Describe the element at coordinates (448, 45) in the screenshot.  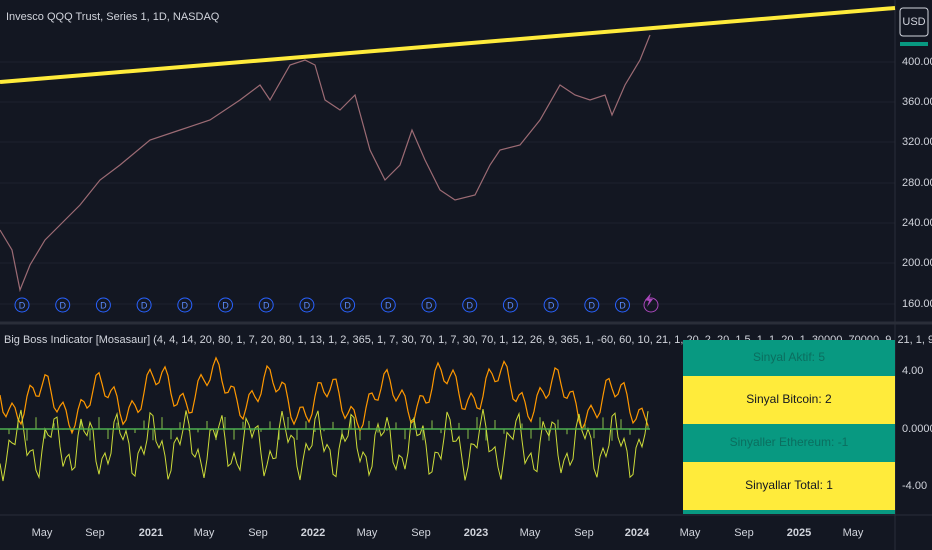
I see `trendline` at that location.